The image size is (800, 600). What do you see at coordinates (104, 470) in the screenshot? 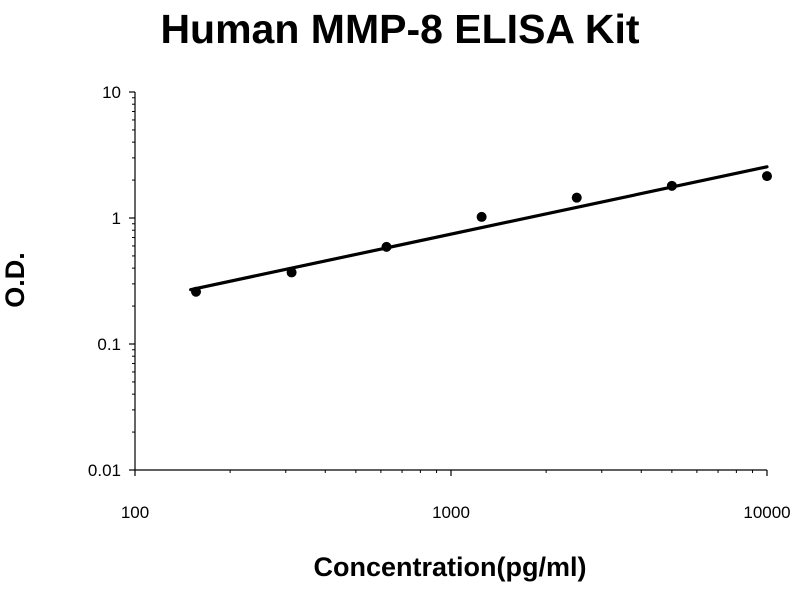
I see `y-tick-label: 0.01` at bounding box center [104, 470].